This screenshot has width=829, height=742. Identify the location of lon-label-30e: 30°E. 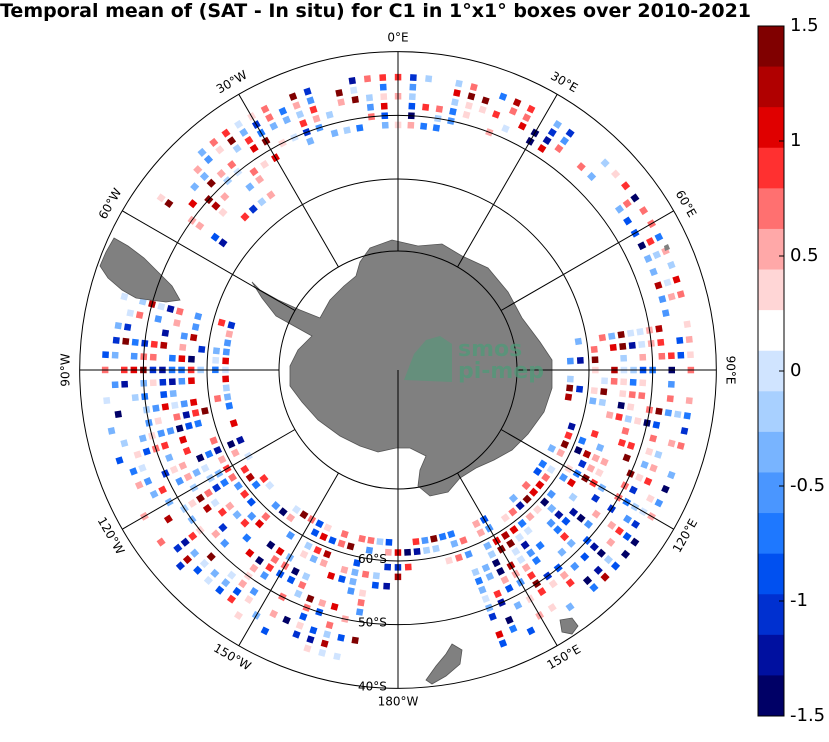
(564, 82).